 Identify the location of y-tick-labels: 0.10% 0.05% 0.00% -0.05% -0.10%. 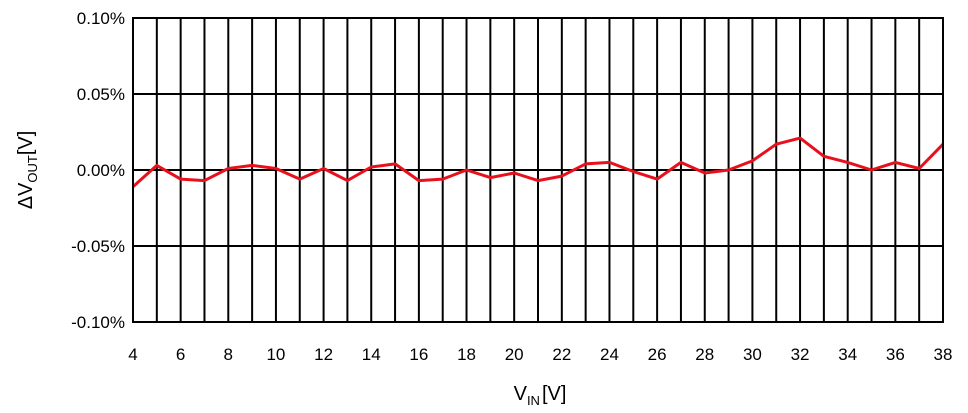
(98, 170).